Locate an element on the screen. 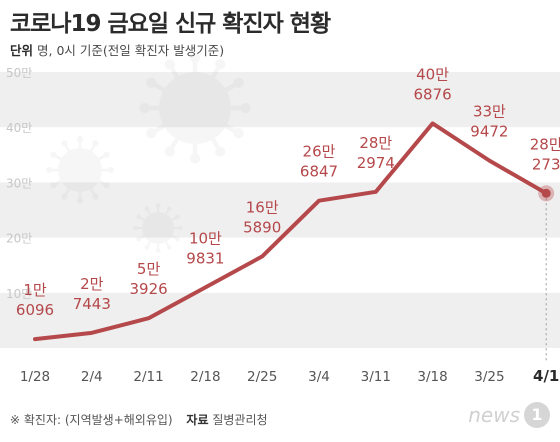  data-label: 6096 is located at coordinates (35, 310).